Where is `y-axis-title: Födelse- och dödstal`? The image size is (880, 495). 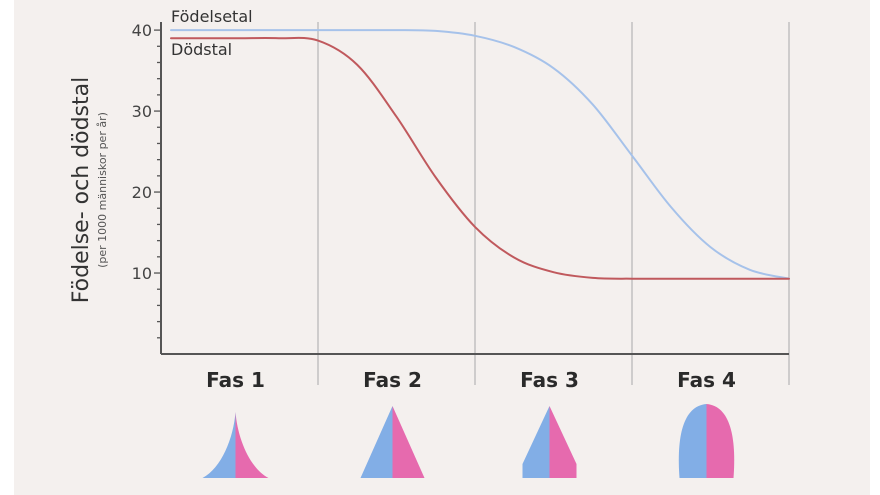
y-axis-title: Födelse- och dödstal is located at coordinates (81, 190).